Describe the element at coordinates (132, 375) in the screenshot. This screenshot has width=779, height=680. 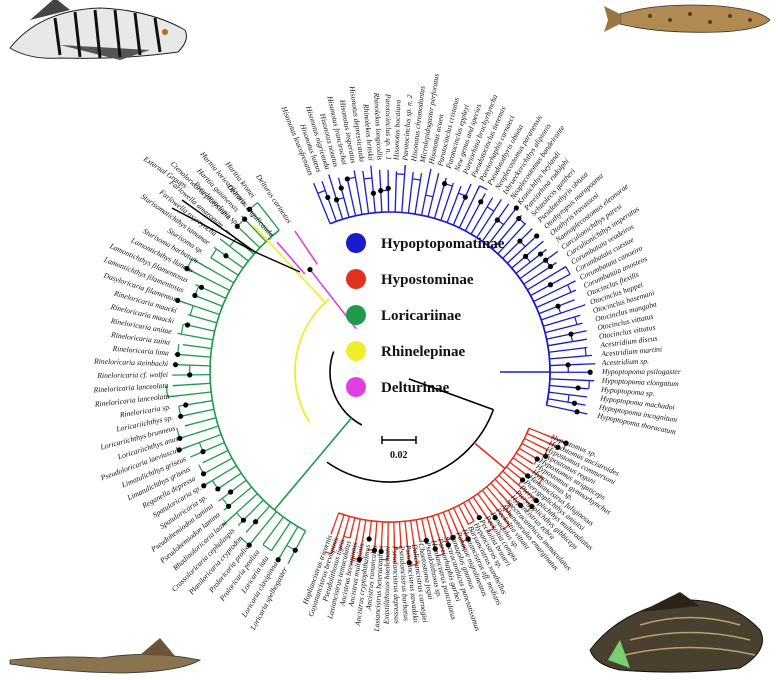
I see `taxon-label: Rineloricaria cf. wolfei` at that location.